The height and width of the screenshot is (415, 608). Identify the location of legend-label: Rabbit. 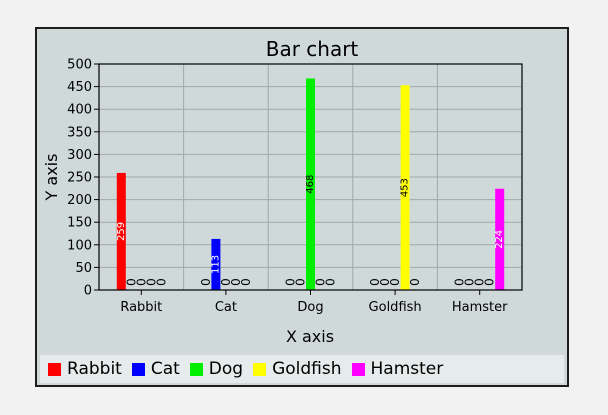
(94, 369).